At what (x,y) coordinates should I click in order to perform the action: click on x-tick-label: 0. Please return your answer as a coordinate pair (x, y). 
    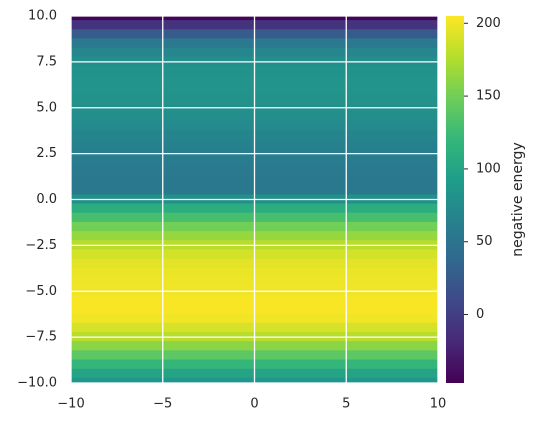
    Looking at the image, I should click on (254, 404).